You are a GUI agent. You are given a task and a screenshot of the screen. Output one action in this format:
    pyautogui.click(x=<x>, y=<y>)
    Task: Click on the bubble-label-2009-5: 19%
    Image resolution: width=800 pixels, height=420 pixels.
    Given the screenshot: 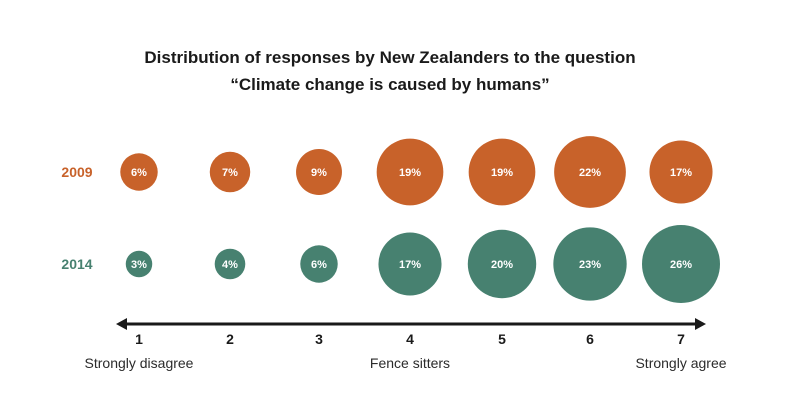 What is the action you would take?
    pyautogui.click(x=502, y=173)
    